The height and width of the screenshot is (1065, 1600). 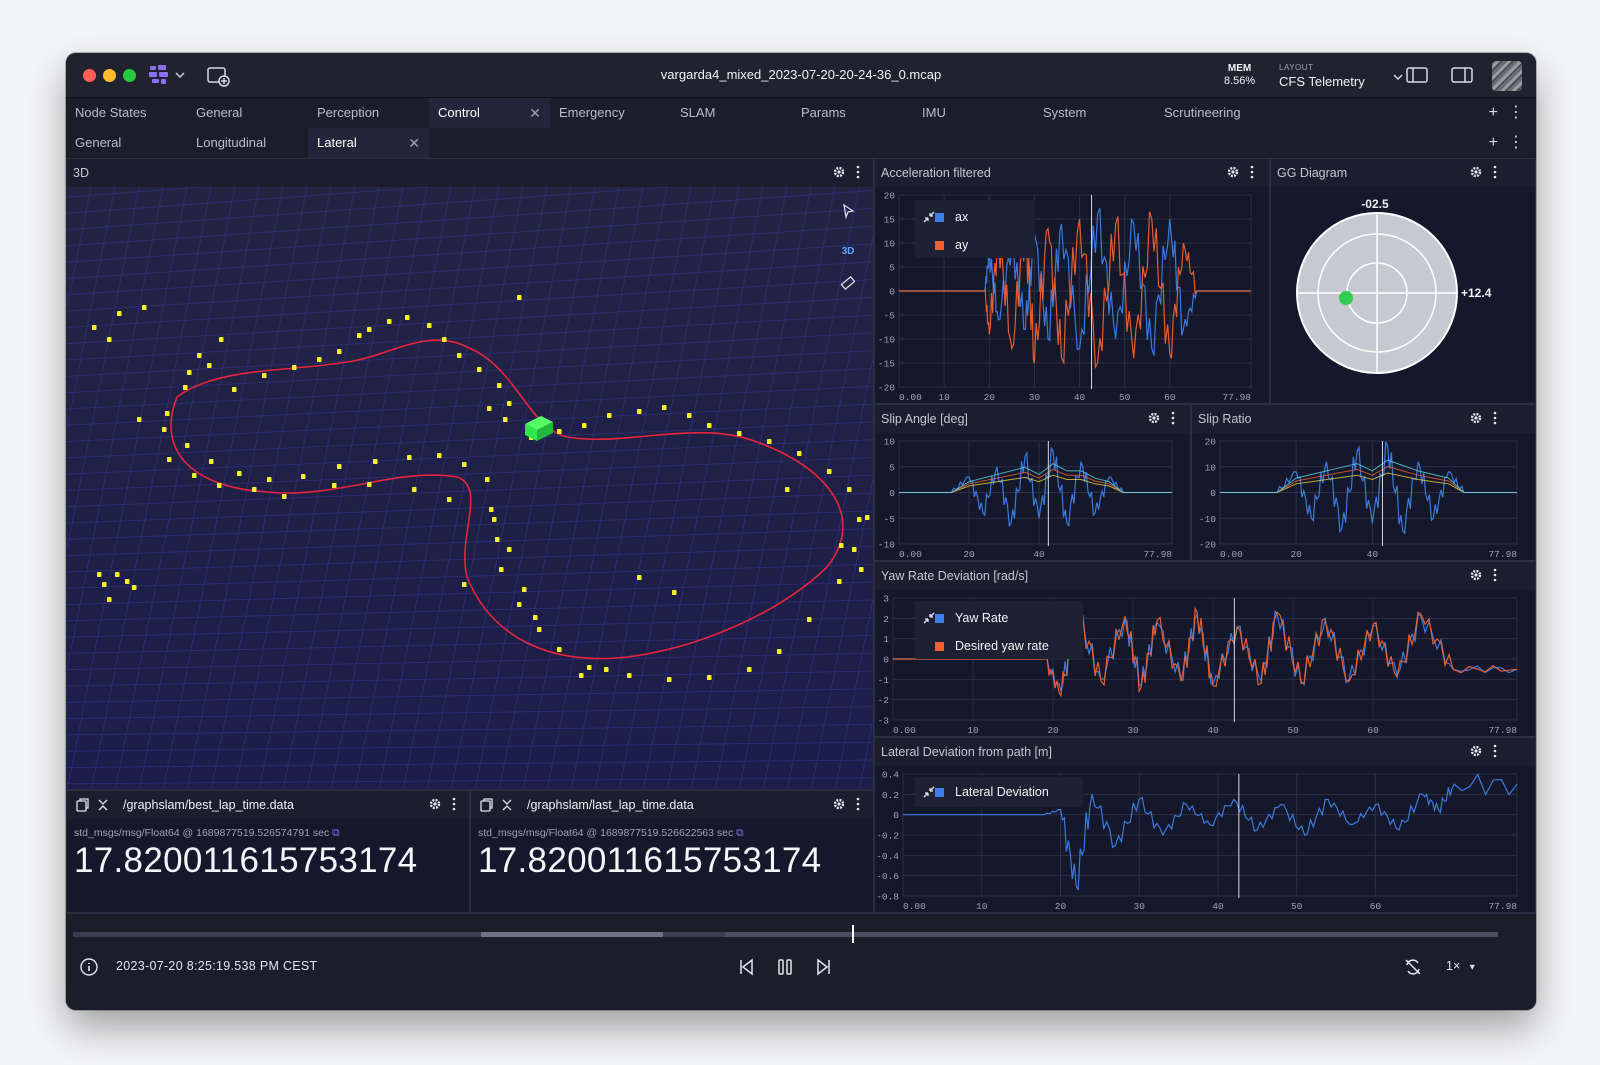 I want to click on legend-item-ax: ax, so click(x=951, y=217).